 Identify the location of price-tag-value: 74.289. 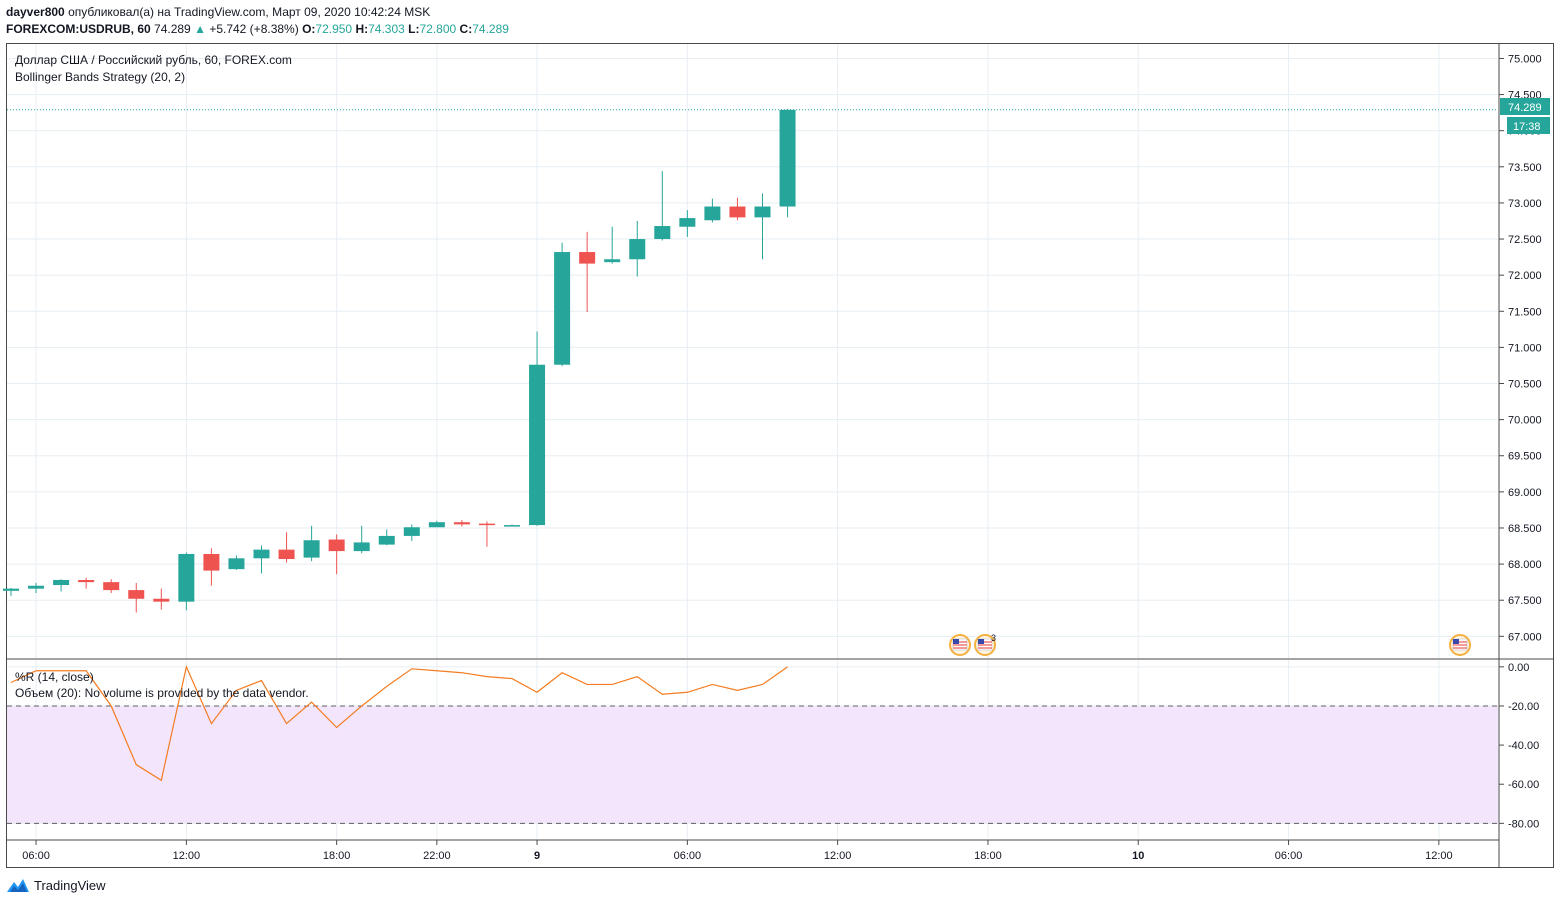
(1525, 108).